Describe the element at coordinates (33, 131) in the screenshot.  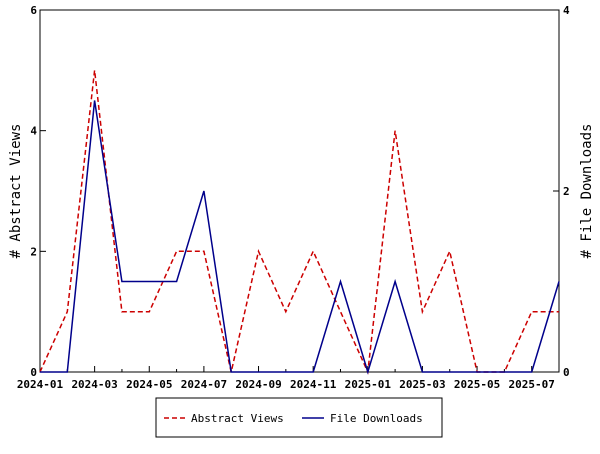
I see `left-y-tick-label: 4` at that location.